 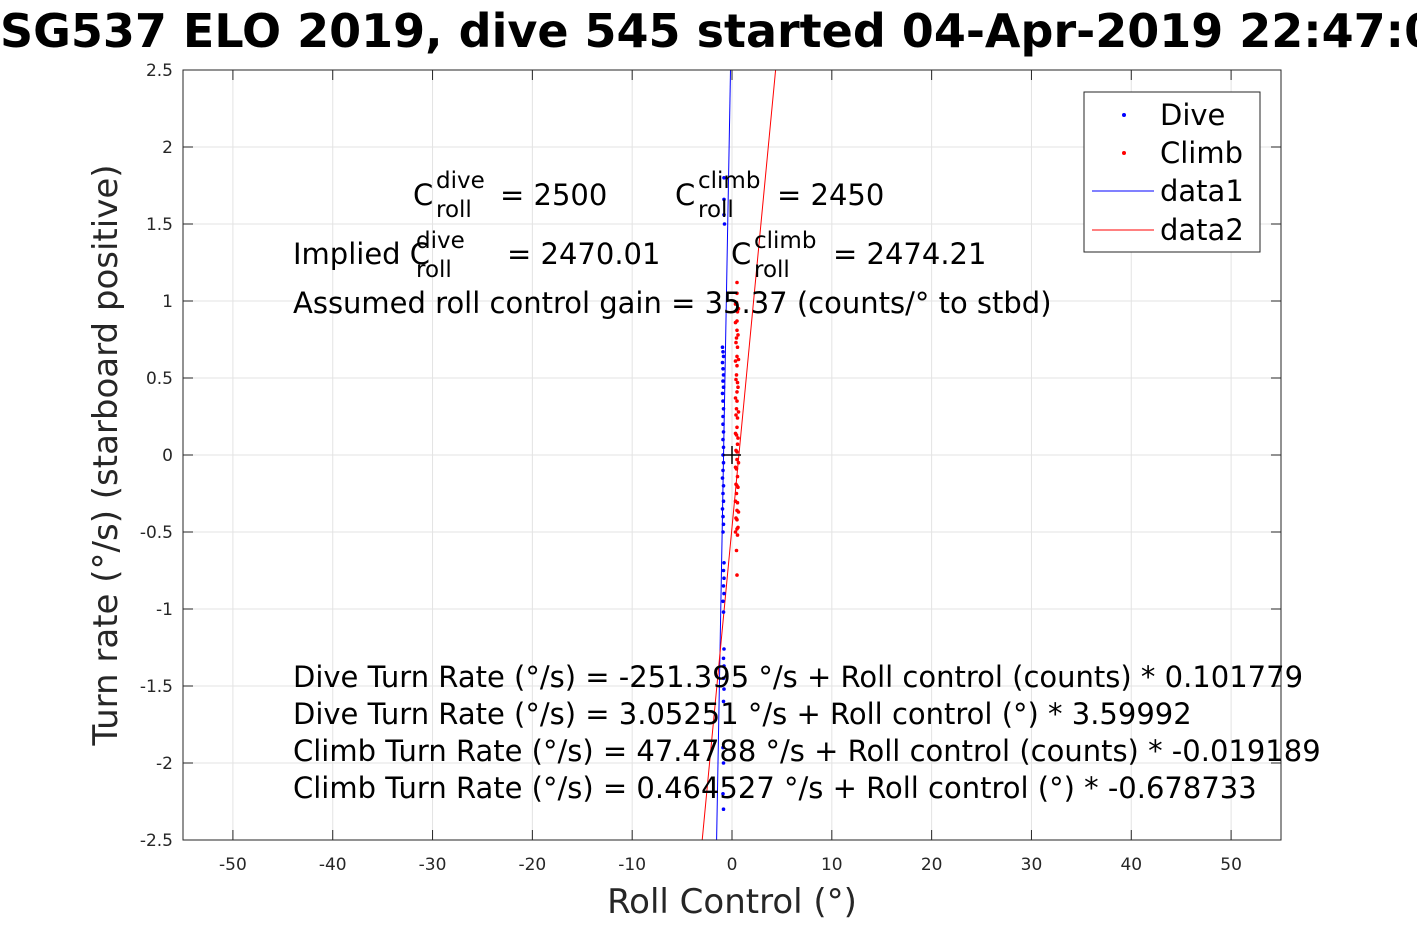 What do you see at coordinates (1124, 153) in the screenshot?
I see `legend-symbol-climb` at bounding box center [1124, 153].